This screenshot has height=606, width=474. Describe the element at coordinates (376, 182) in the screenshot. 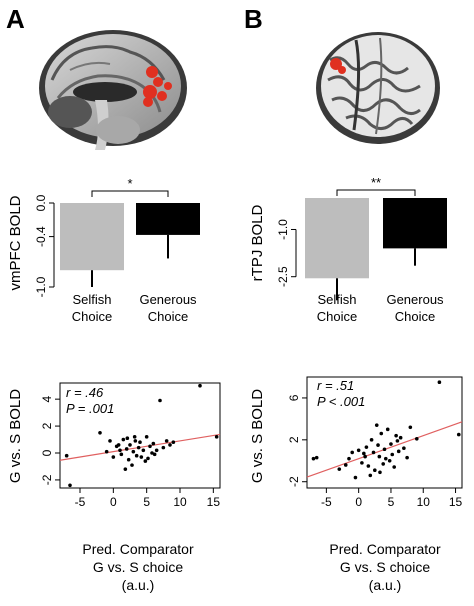

I see `significance-marker: **` at that location.